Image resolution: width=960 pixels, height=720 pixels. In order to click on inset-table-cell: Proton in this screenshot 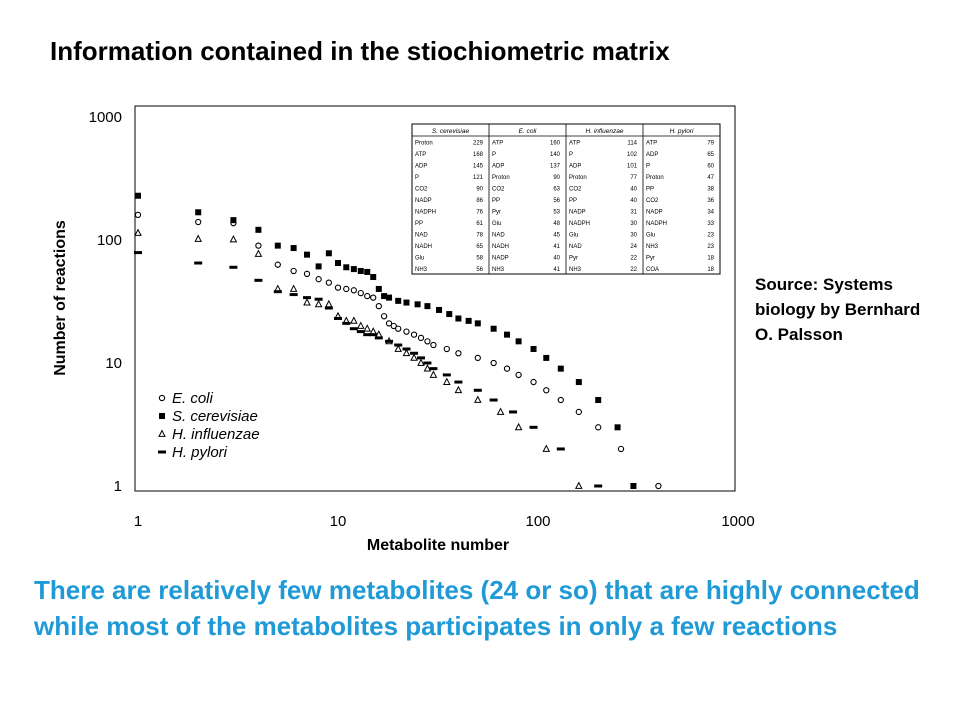, I will do `click(578, 178)`.